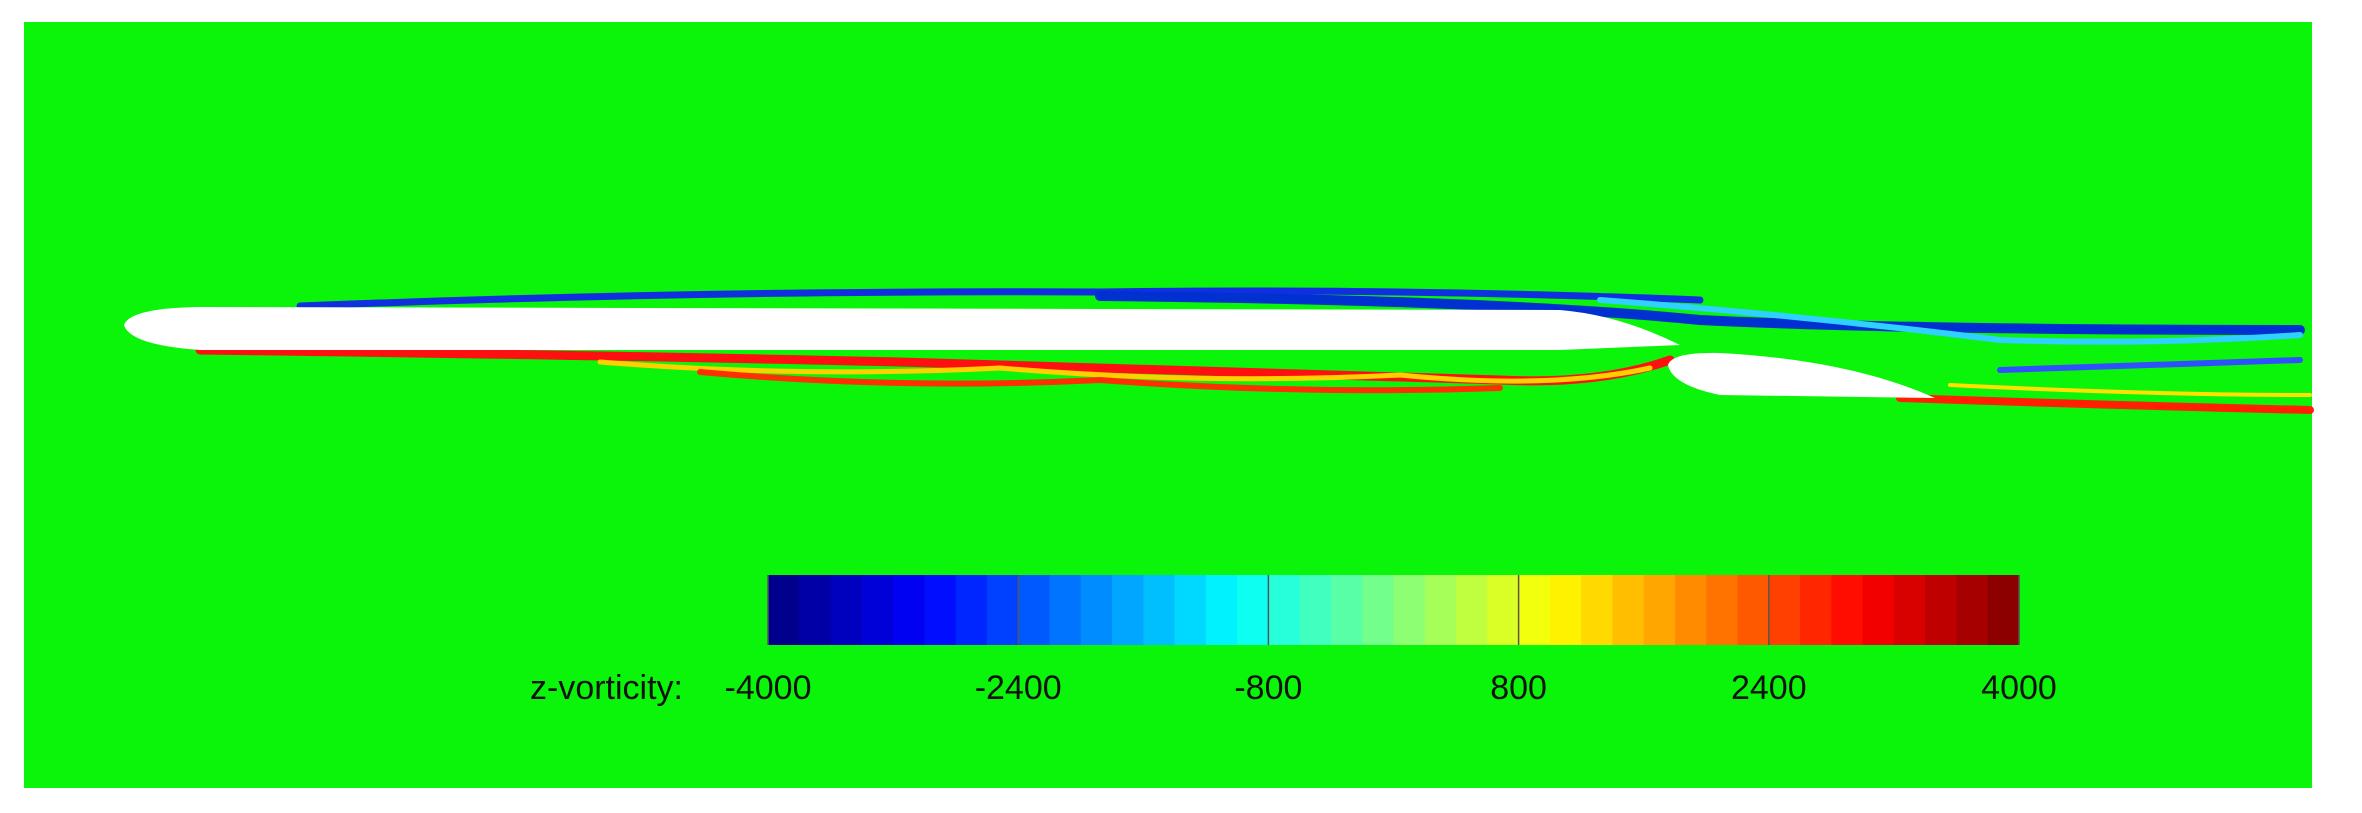 This screenshot has height=813, width=2362. What do you see at coordinates (1018, 688) in the screenshot?
I see `colorbar-tick-label: -2400` at bounding box center [1018, 688].